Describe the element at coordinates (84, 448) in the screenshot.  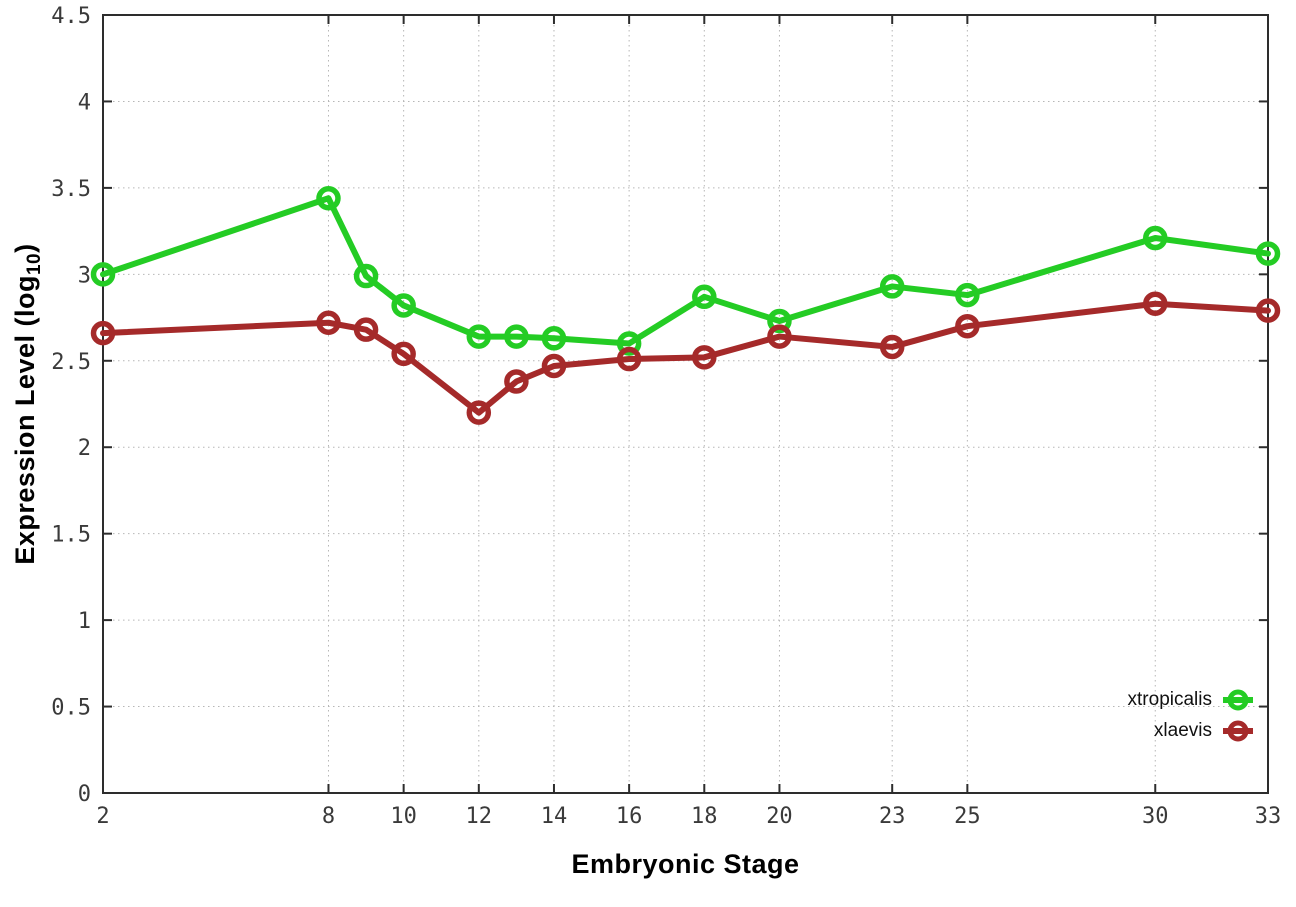
I see `y-tick-label: 2` at that location.